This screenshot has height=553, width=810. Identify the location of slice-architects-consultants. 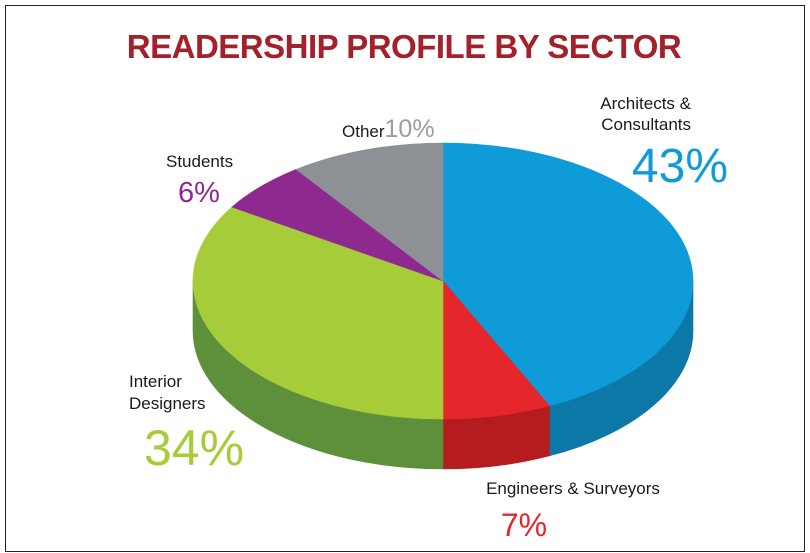
(568, 274).